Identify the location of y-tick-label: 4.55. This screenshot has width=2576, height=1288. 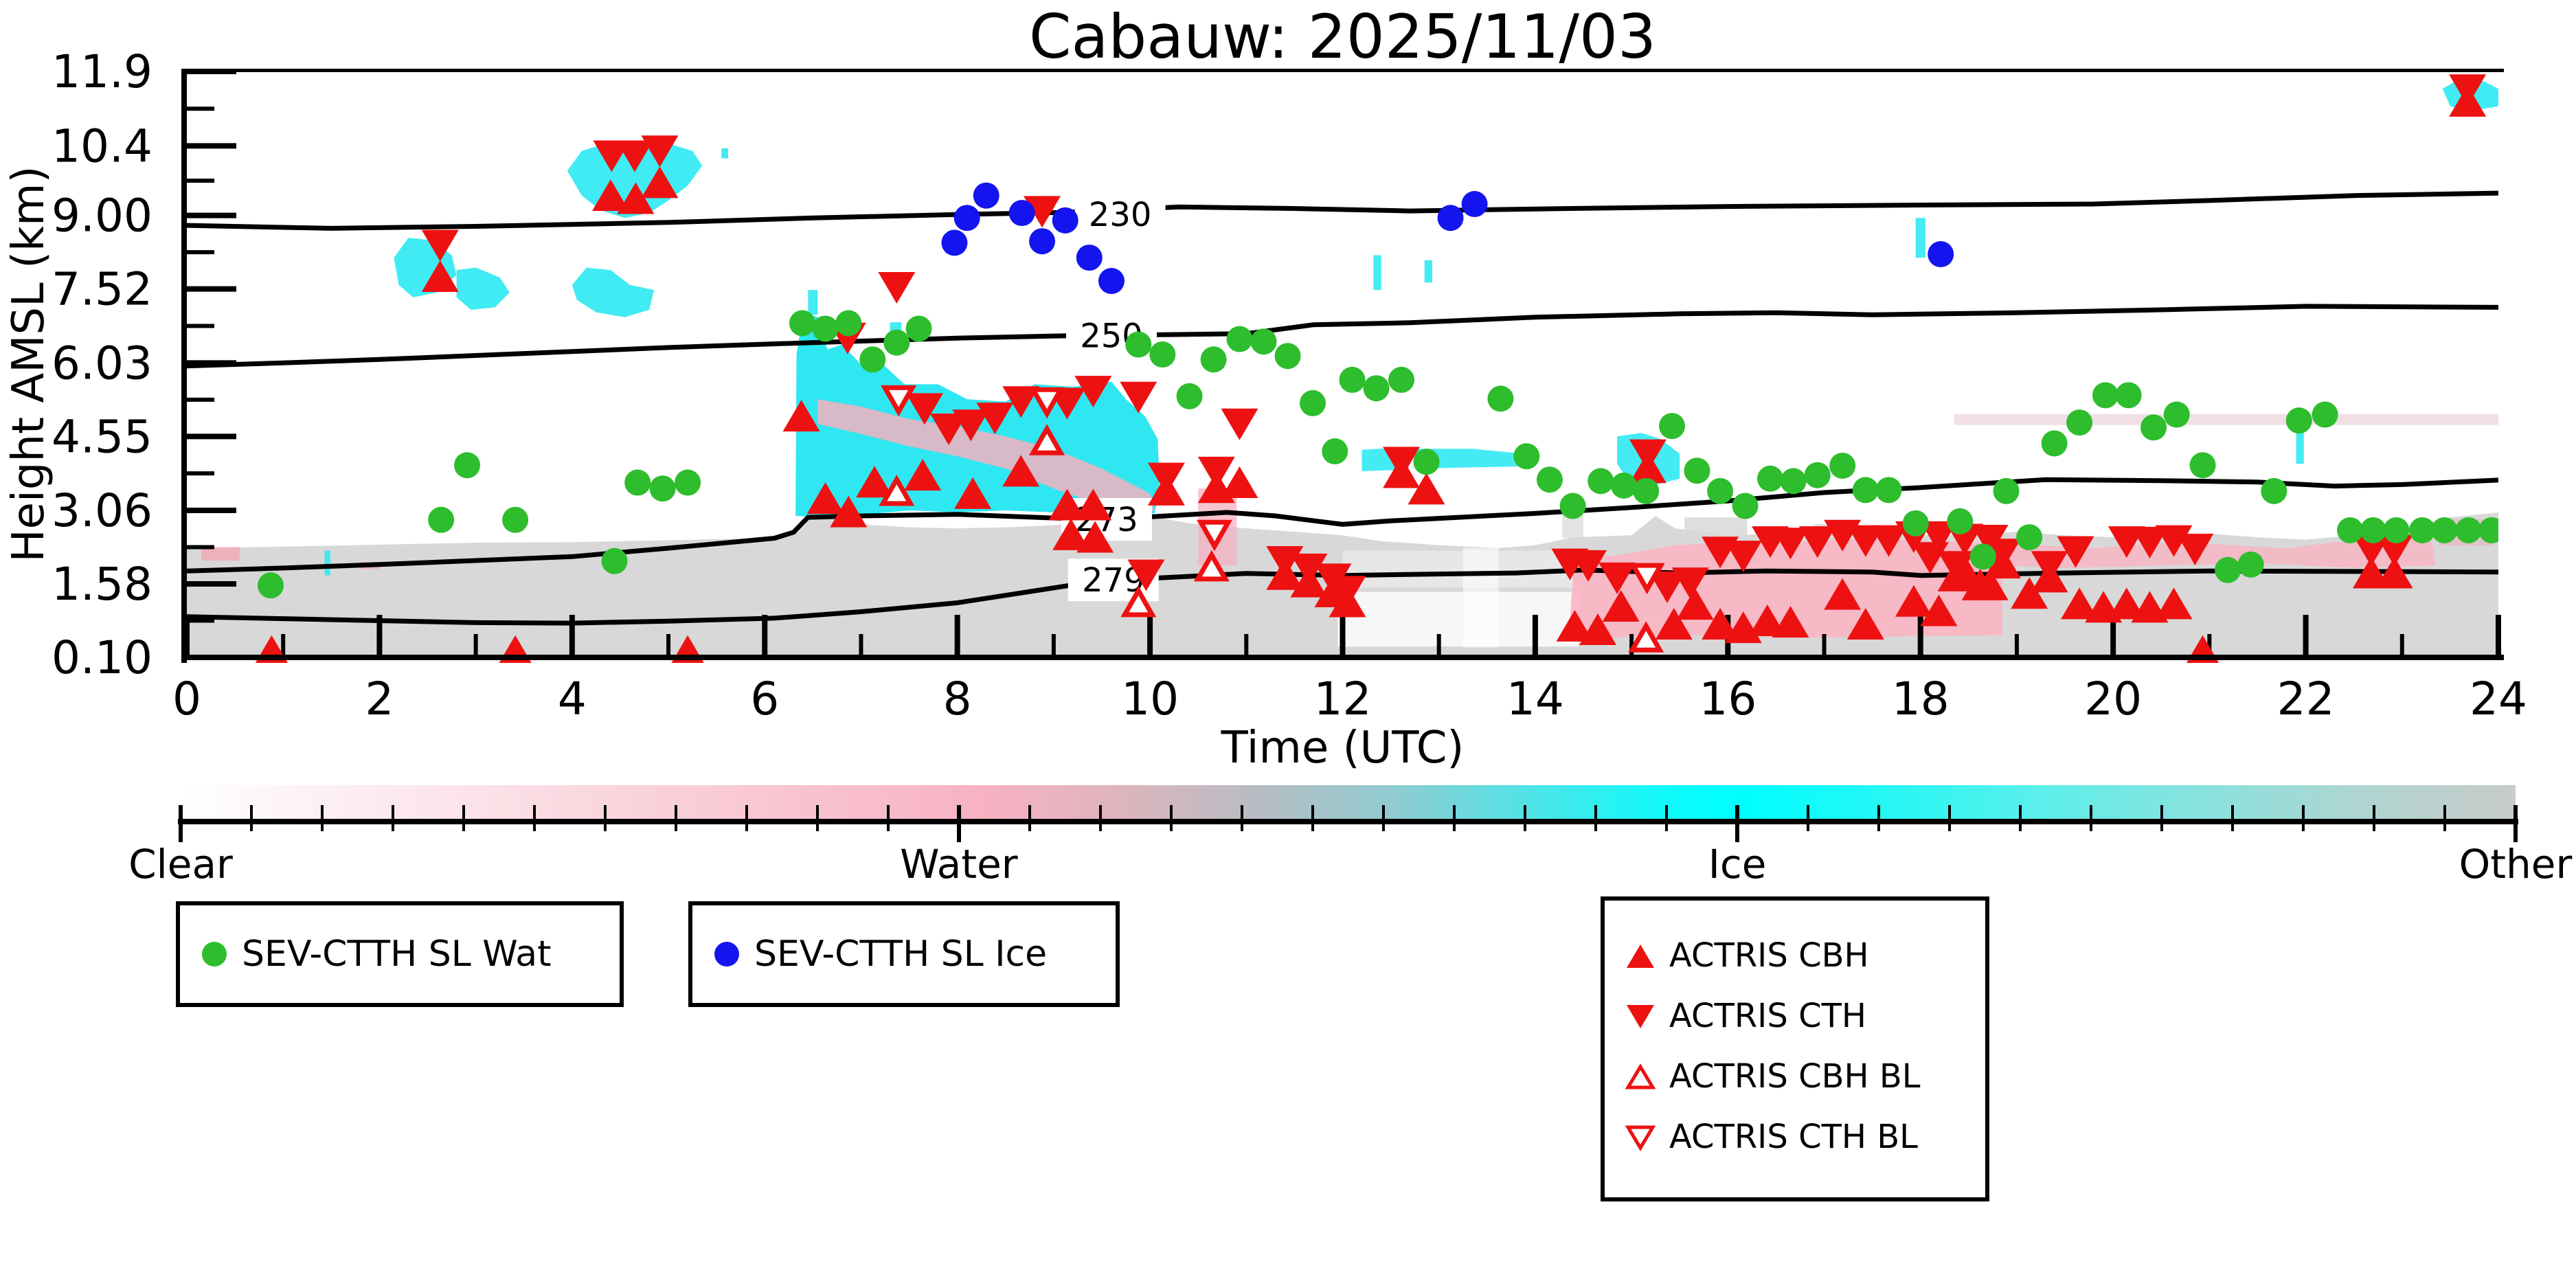
(102, 436).